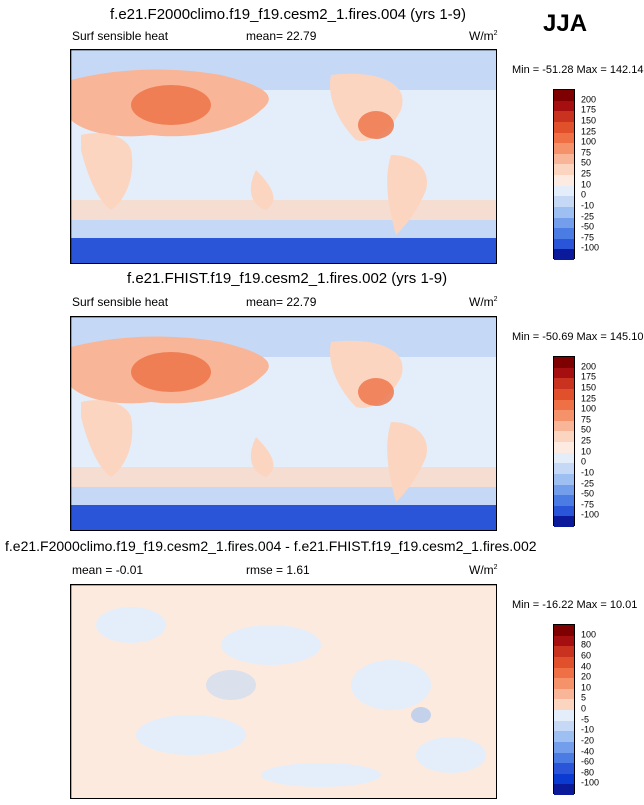 Image resolution: width=644 pixels, height=805 pixels. I want to click on colorbar-tick-label: 40, so click(586, 666).